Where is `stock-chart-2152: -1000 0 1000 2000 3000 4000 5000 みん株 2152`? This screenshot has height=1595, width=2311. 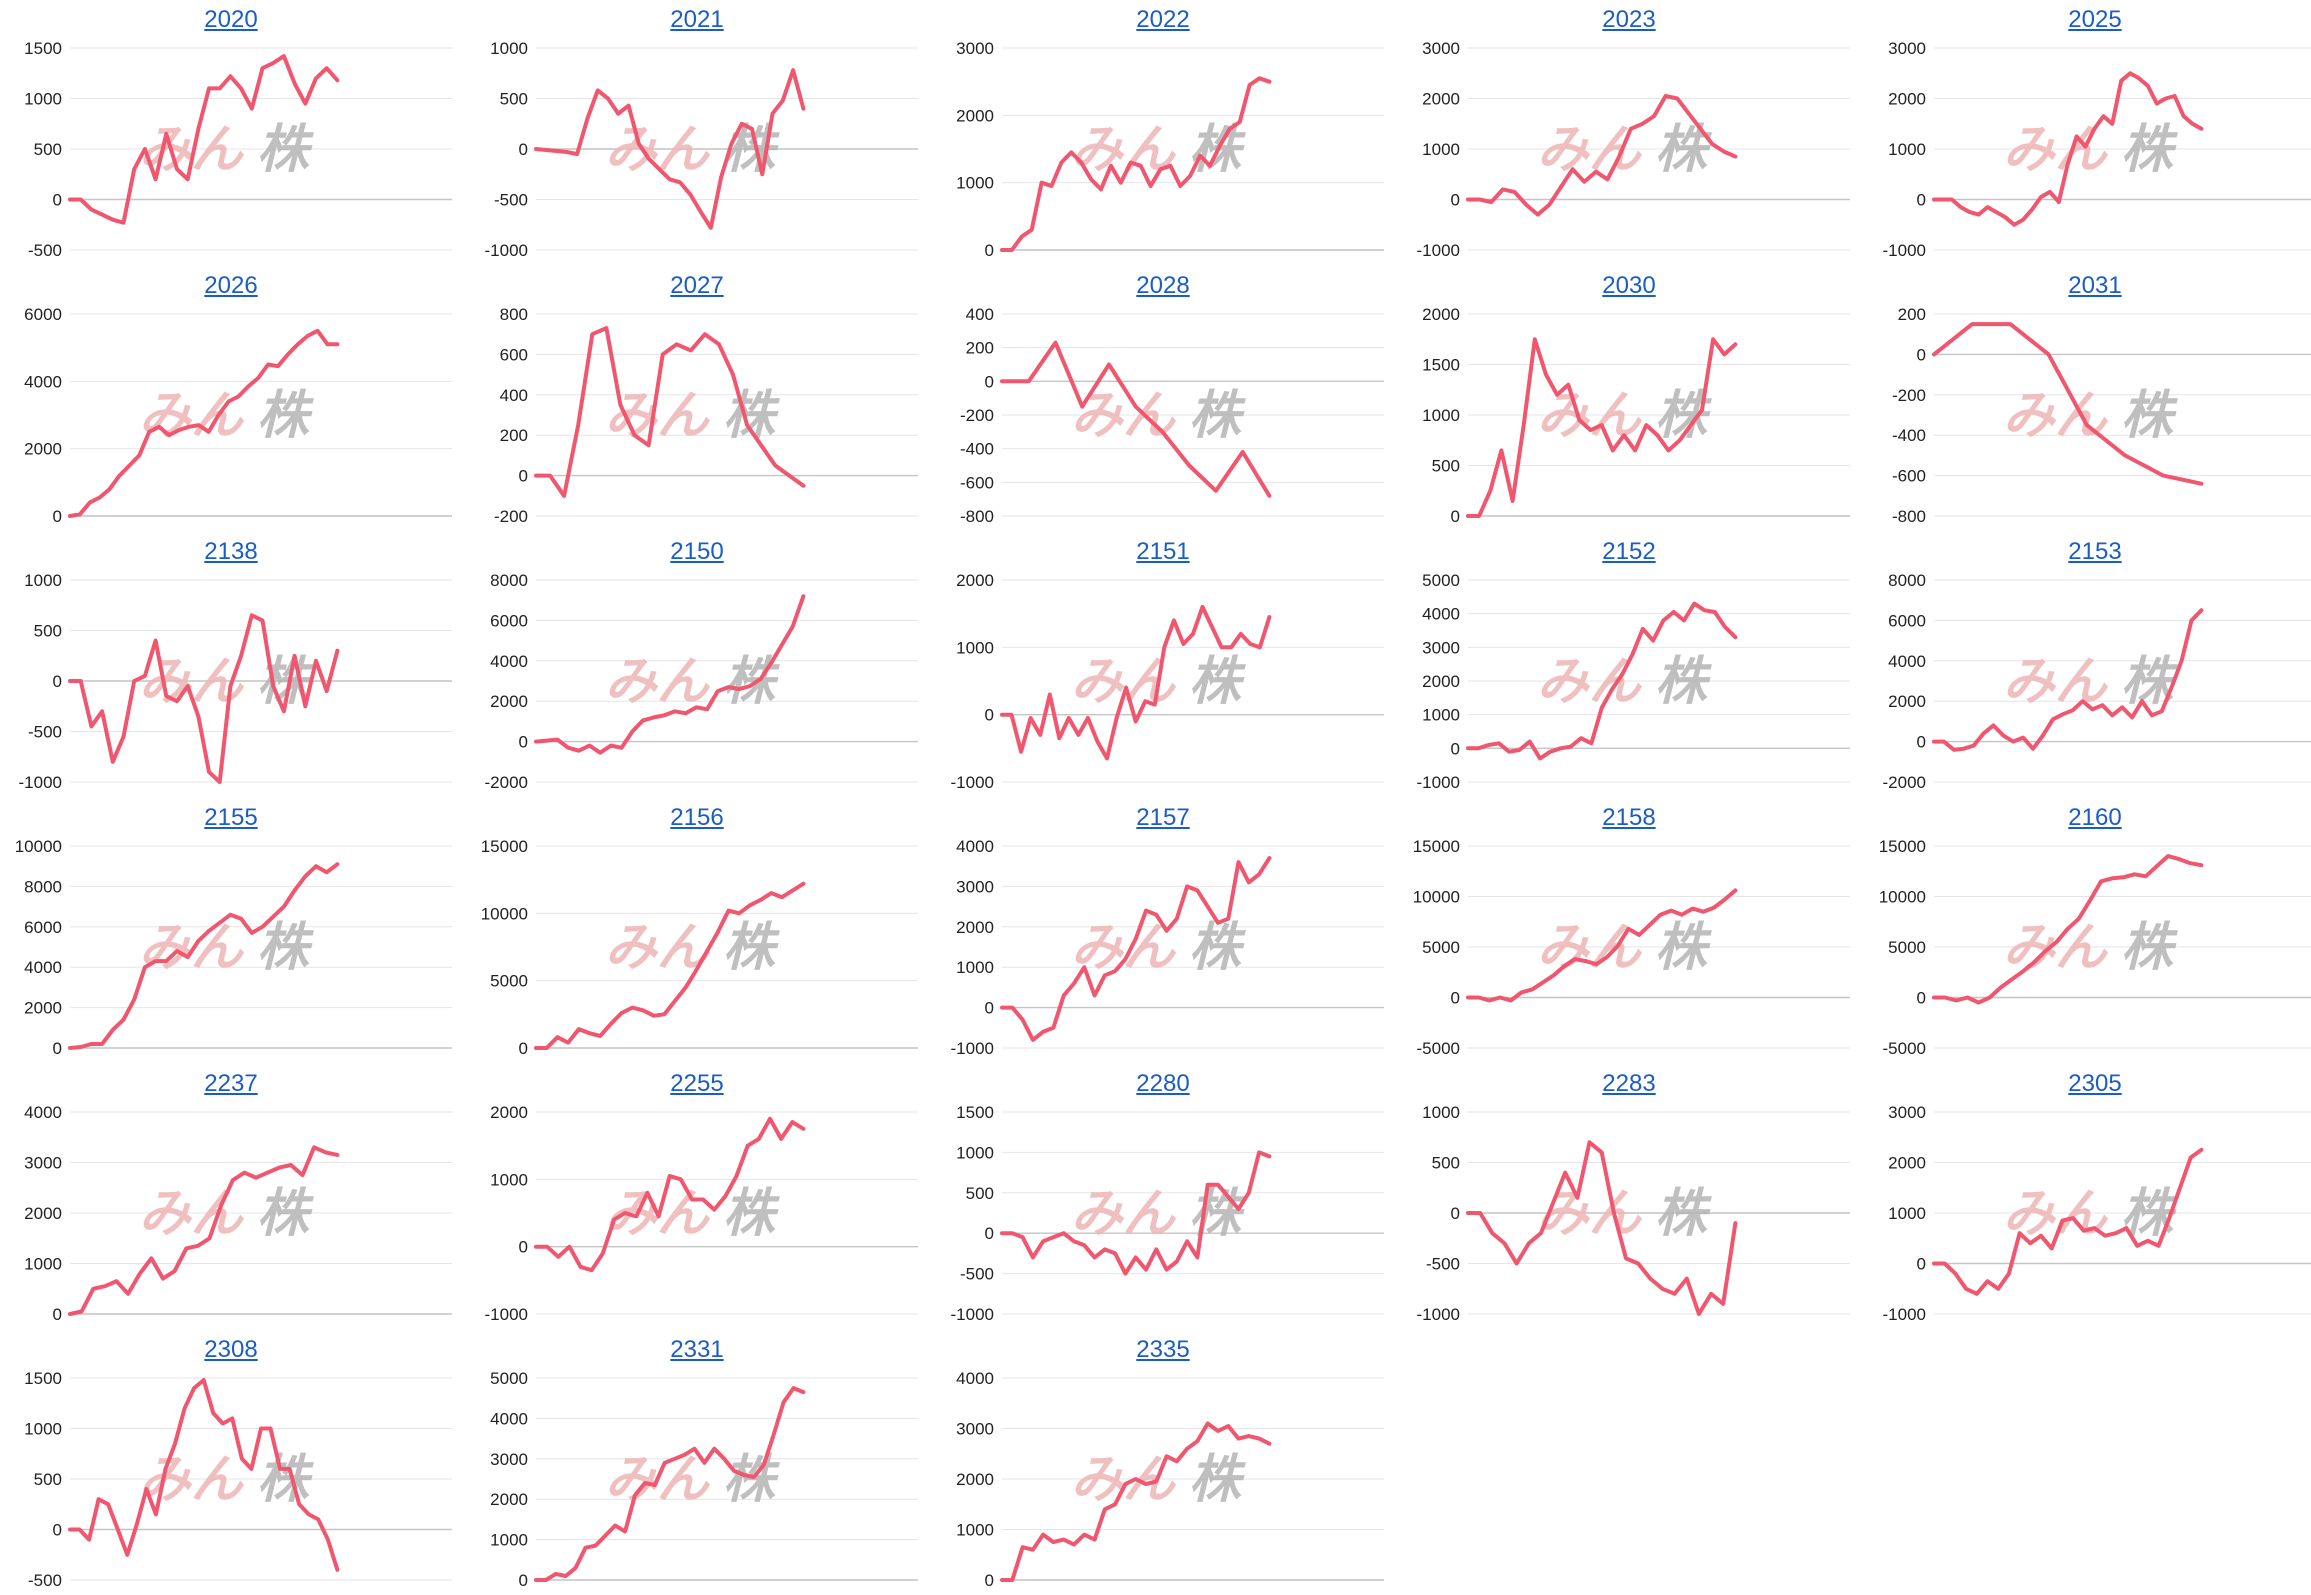
stock-chart-2152: -1000 0 1000 2000 3000 4000 5000 みん株 2152 is located at coordinates (1629, 664).